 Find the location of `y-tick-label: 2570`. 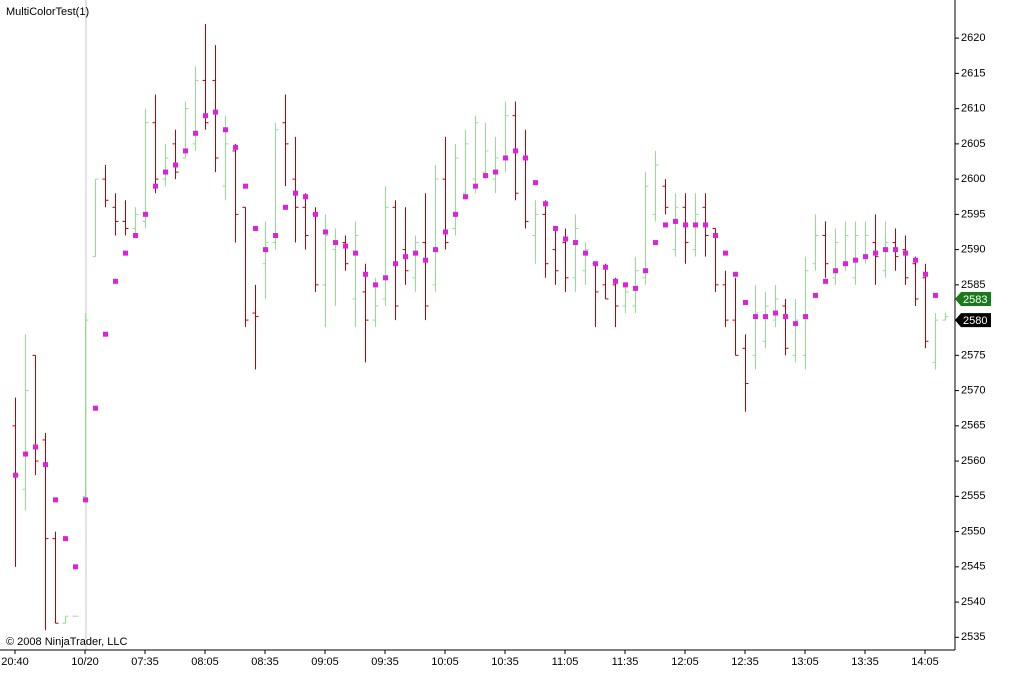

y-tick-label: 2570 is located at coordinates (973, 390).